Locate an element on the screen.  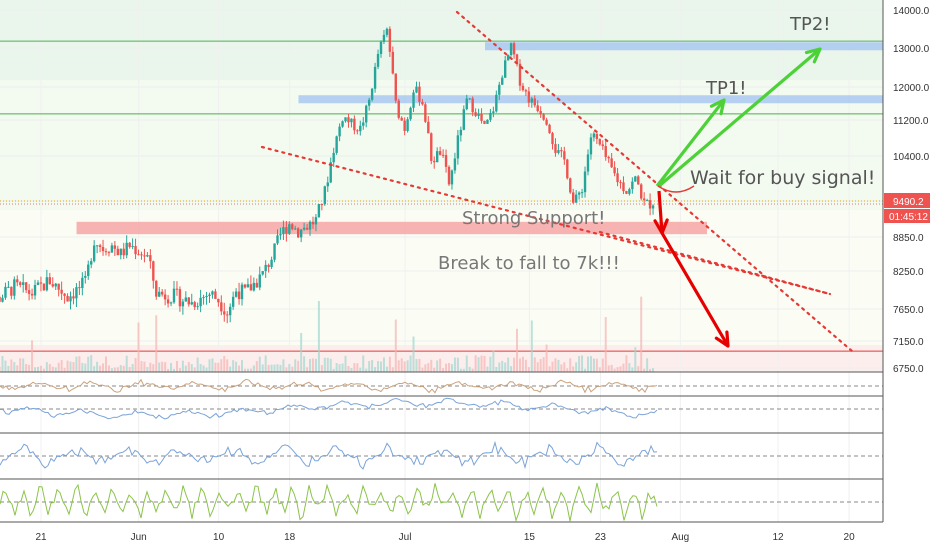
annotation-4: Break to fall to 7k!!! is located at coordinates (529, 263).